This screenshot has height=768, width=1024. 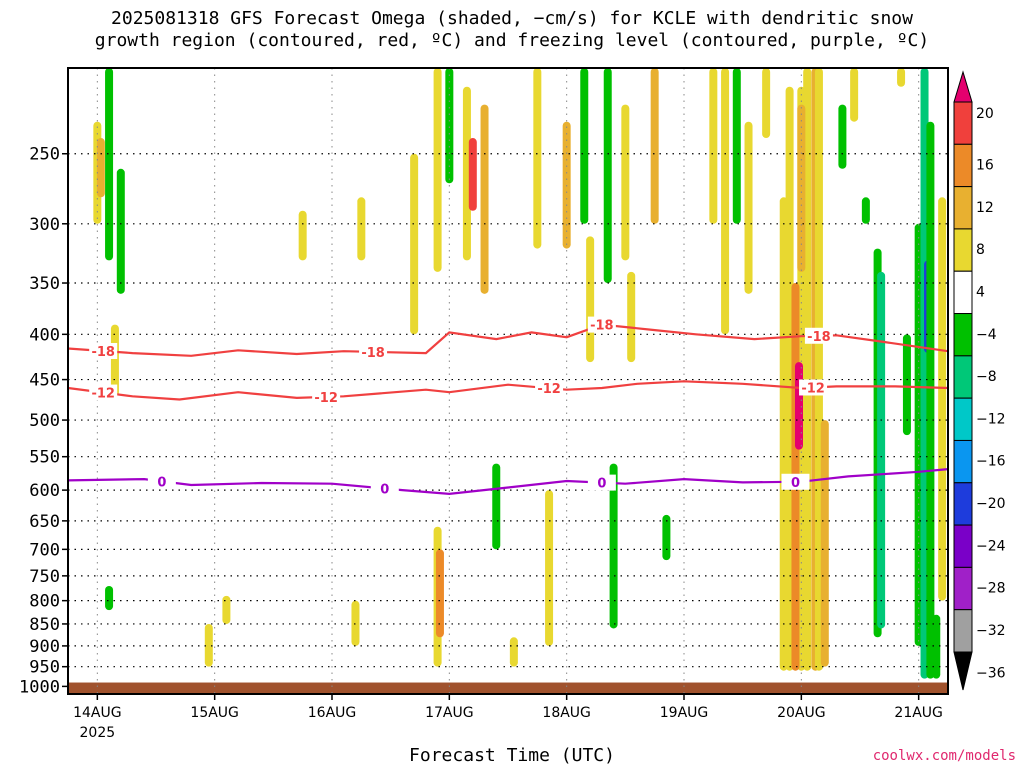 I want to click on colorbar-label: 4, so click(x=980, y=293).